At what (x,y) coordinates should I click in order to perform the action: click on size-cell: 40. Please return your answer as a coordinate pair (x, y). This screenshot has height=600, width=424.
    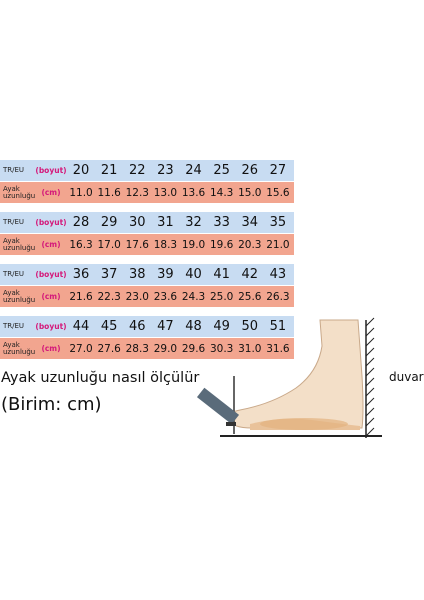
    Looking at the image, I should click on (193, 274).